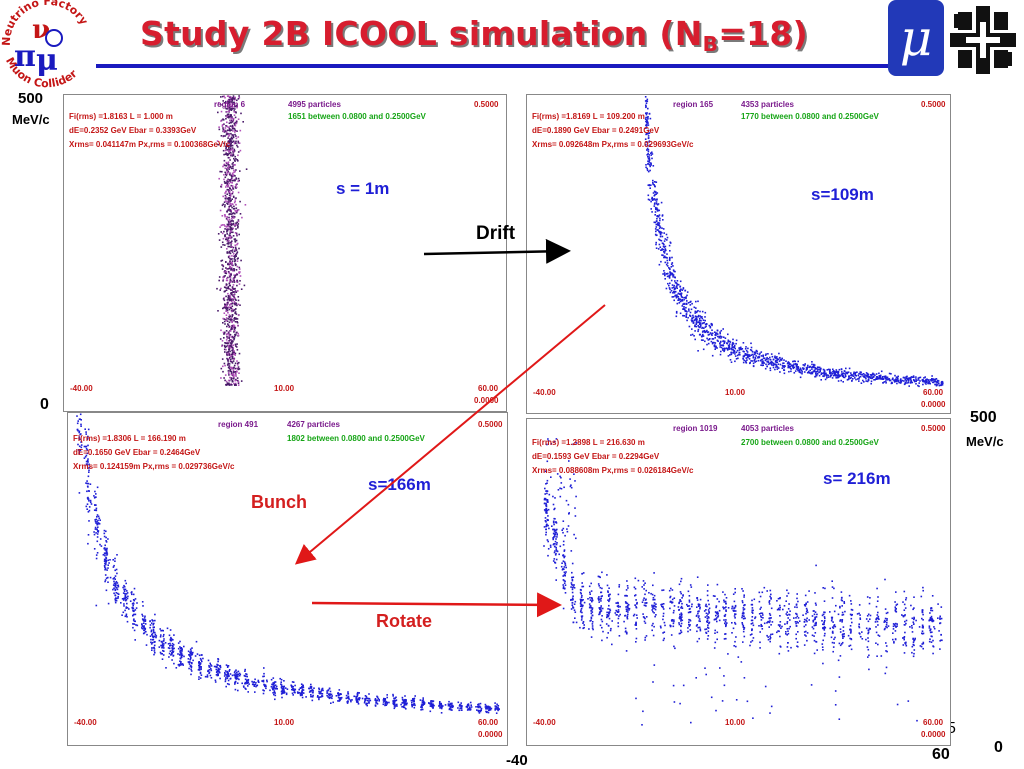 The image size is (1024, 769). I want to click on particle-points, so click(232, 240).